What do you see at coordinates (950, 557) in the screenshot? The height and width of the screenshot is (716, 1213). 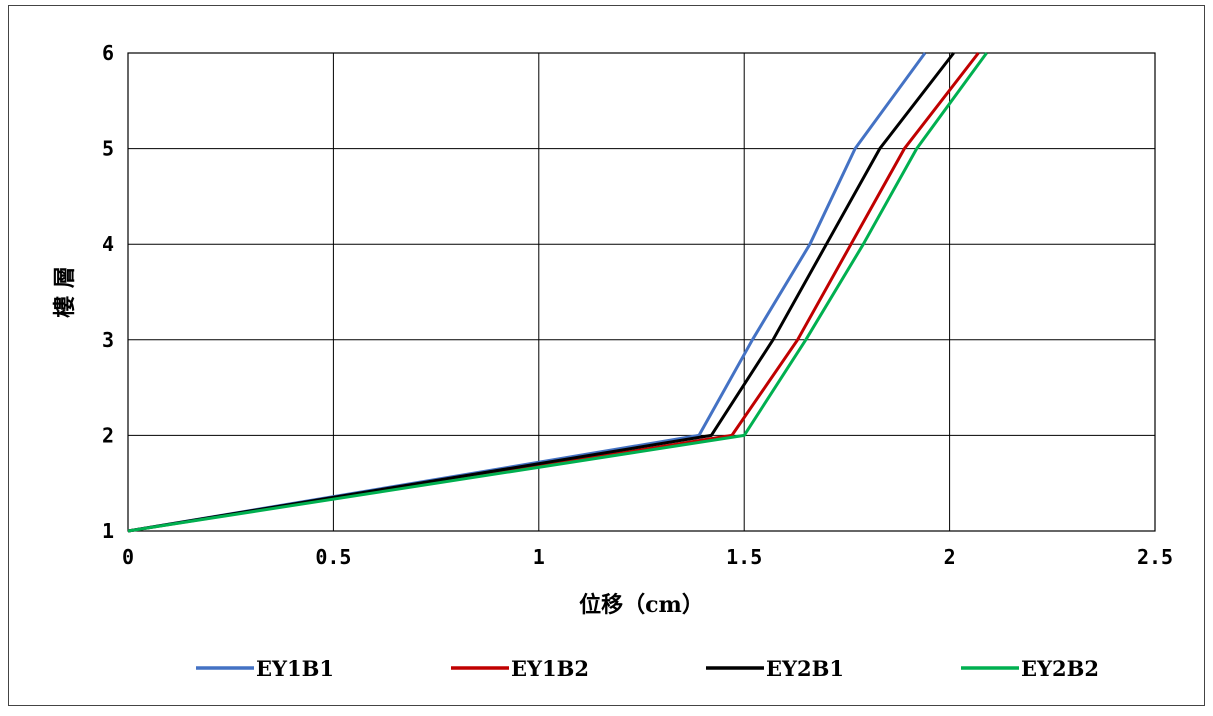 I see `x-tick-label: 2` at bounding box center [950, 557].